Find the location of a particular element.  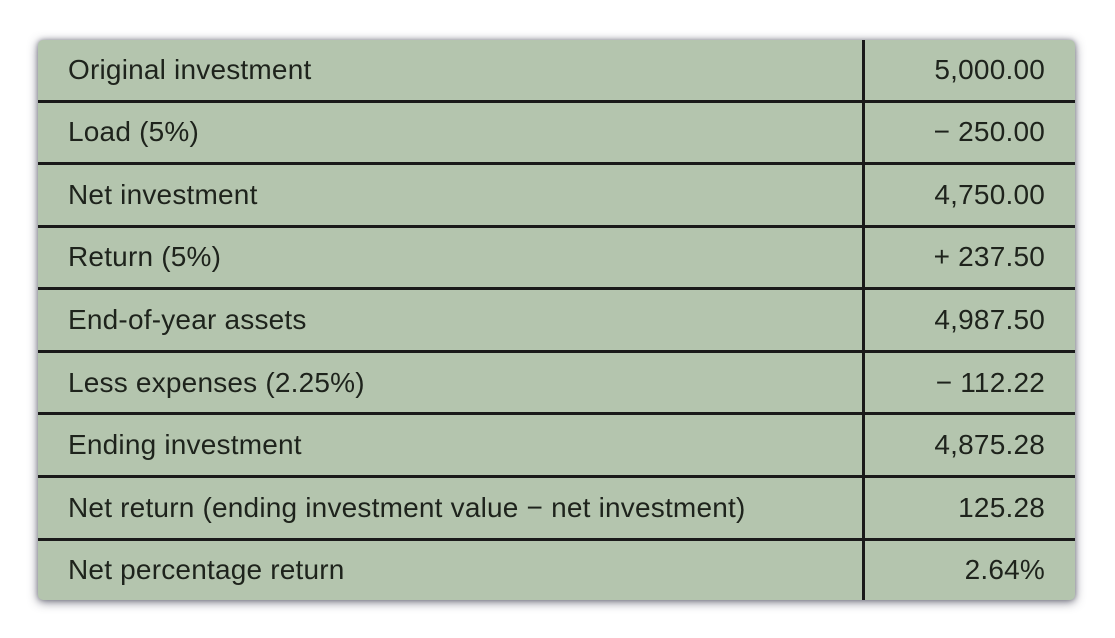

table-row: End-of-year assets 4,987.50 is located at coordinates (556, 321).